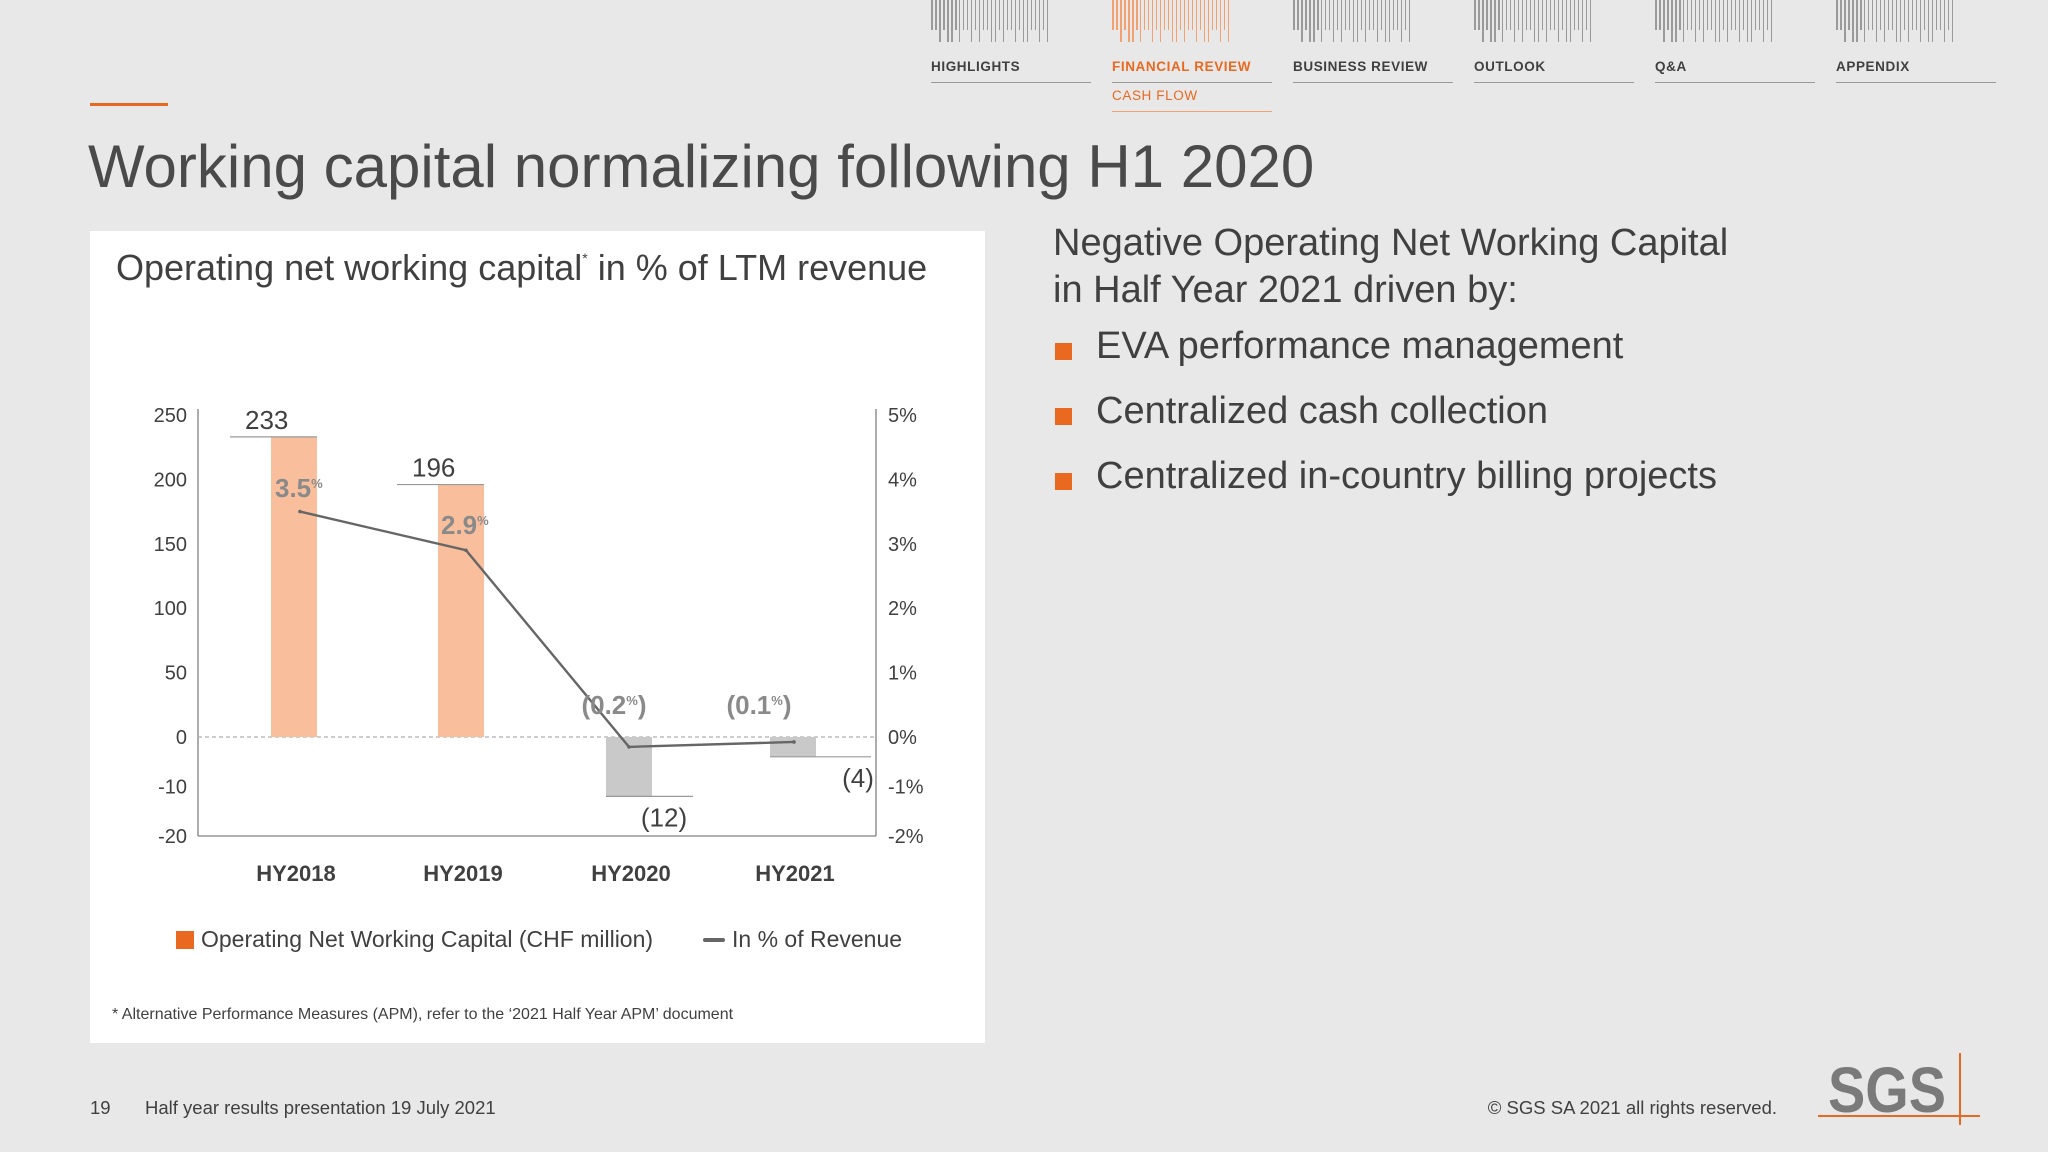 The height and width of the screenshot is (1152, 2048). I want to click on y-left-tick-label: 150, so click(170, 545).